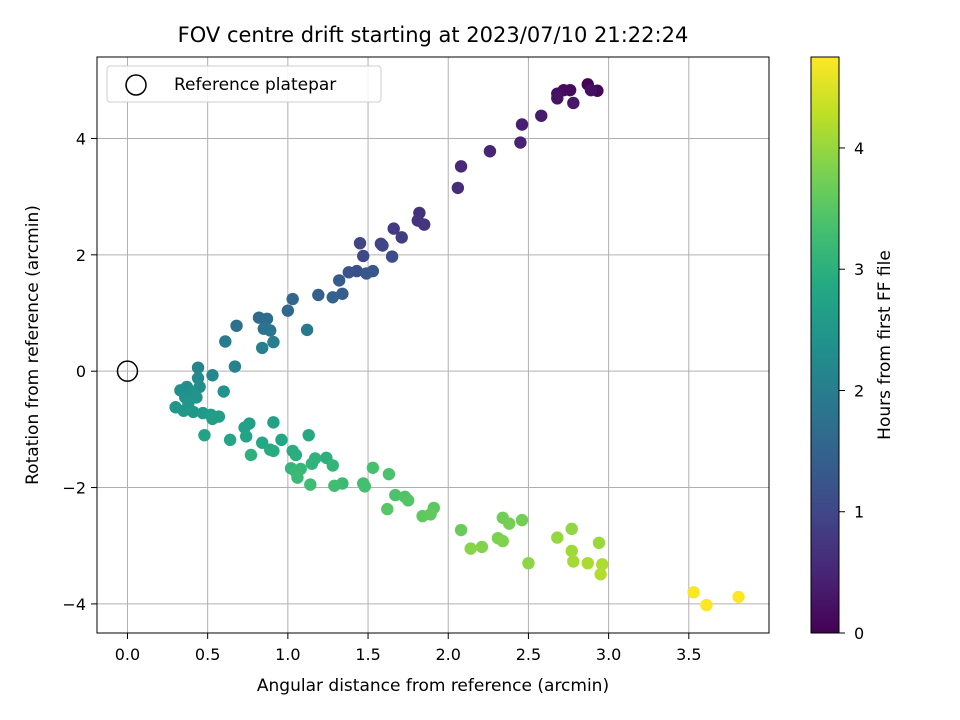 The width and height of the screenshot is (960, 720). Describe the element at coordinates (81, 255) in the screenshot. I see `y-tick-label: 2` at that location.